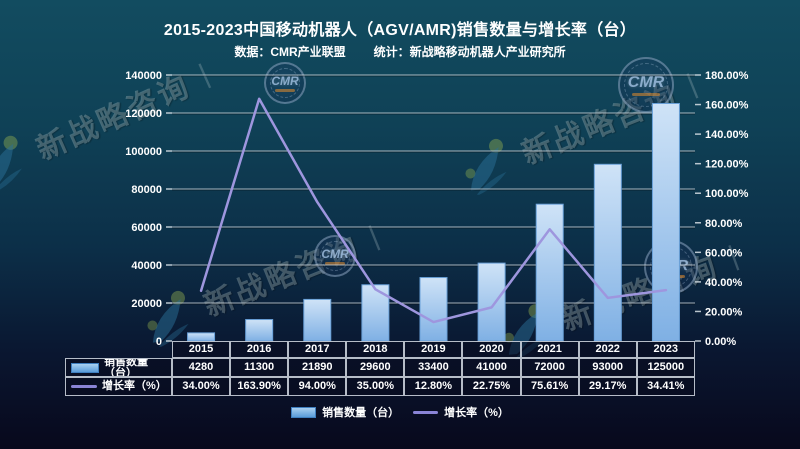  I want to click on stat-source-label: 统计：新战略移动机器人产业研究所, so click(469, 52).